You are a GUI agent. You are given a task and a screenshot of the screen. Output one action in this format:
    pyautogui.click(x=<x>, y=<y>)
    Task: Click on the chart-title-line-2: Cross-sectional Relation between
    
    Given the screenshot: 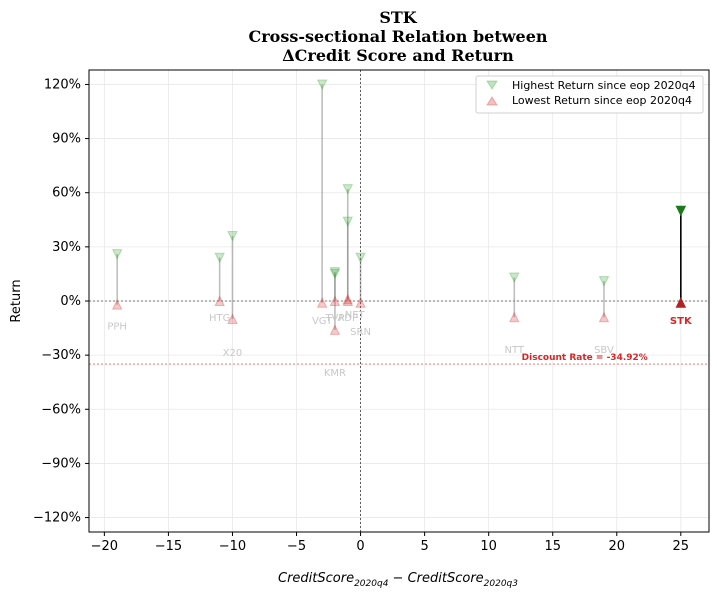 What is the action you would take?
    pyautogui.click(x=398, y=36)
    